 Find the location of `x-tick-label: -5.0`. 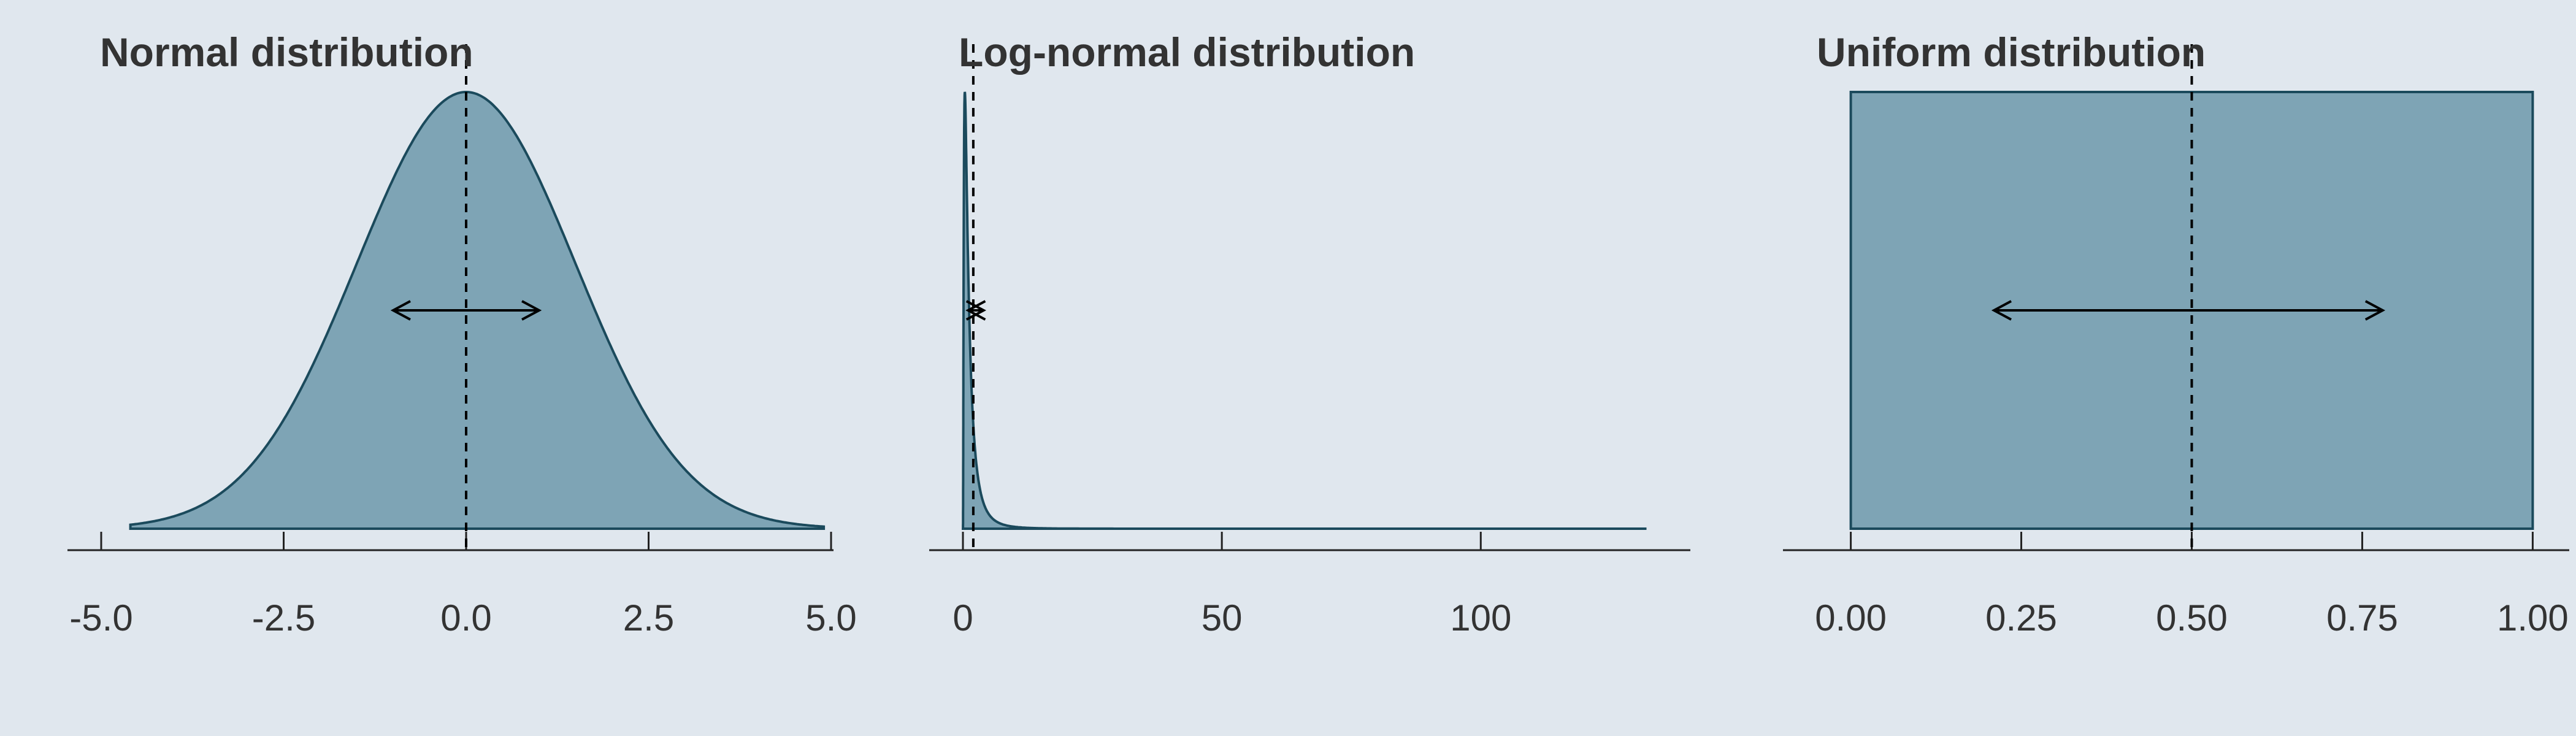

x-tick-label: -5.0 is located at coordinates (100, 617).